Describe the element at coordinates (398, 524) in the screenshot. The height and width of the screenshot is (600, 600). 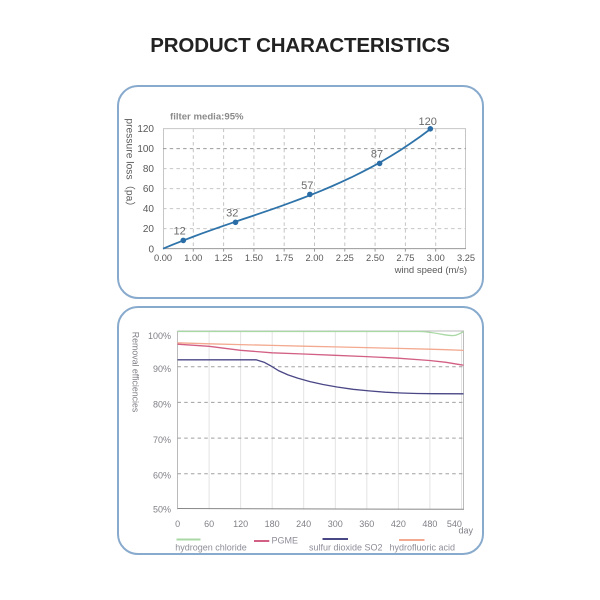
I see `svg-text: 420` at that location.